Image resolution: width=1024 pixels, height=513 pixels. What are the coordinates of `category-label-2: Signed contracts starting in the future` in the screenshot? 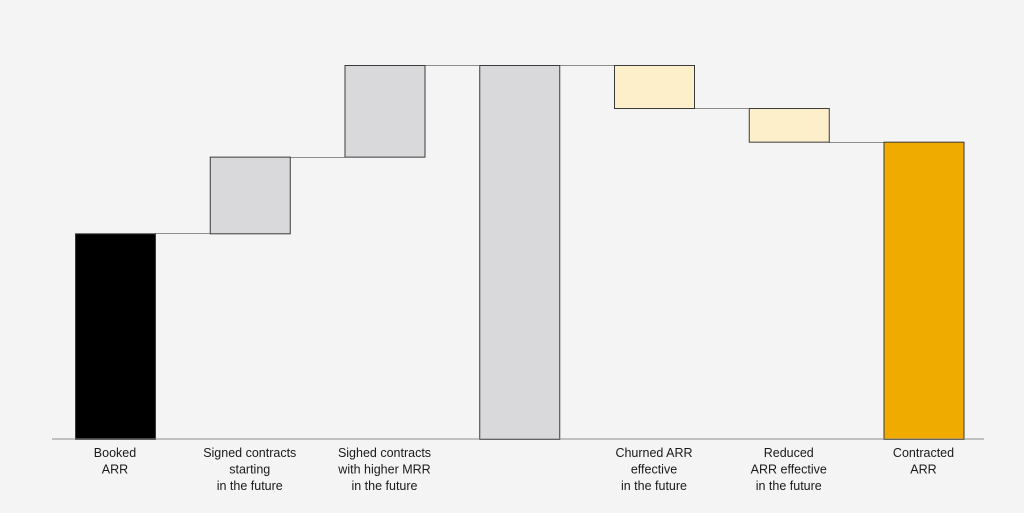 It's located at (249, 469).